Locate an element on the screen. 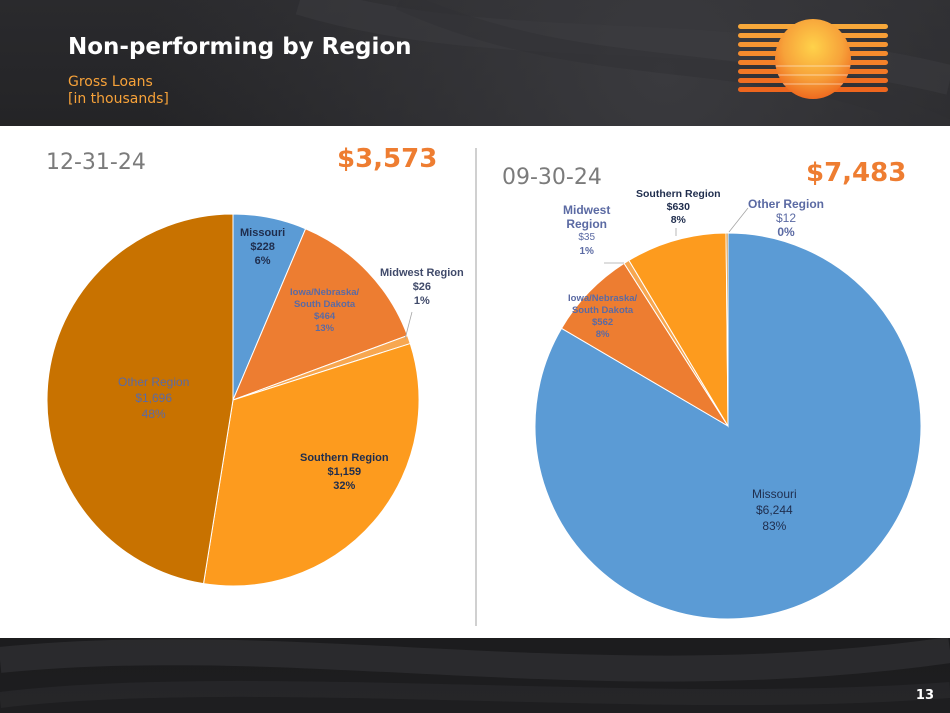 The height and width of the screenshot is (713, 950). left-label-missouri: Missouri $228 6% is located at coordinates (263, 247).